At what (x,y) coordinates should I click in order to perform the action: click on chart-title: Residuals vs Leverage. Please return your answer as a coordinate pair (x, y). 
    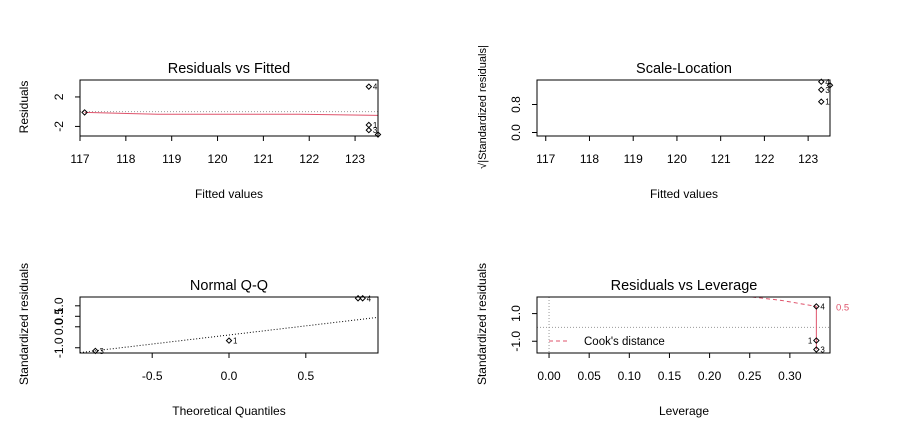
    Looking at the image, I should click on (684, 286).